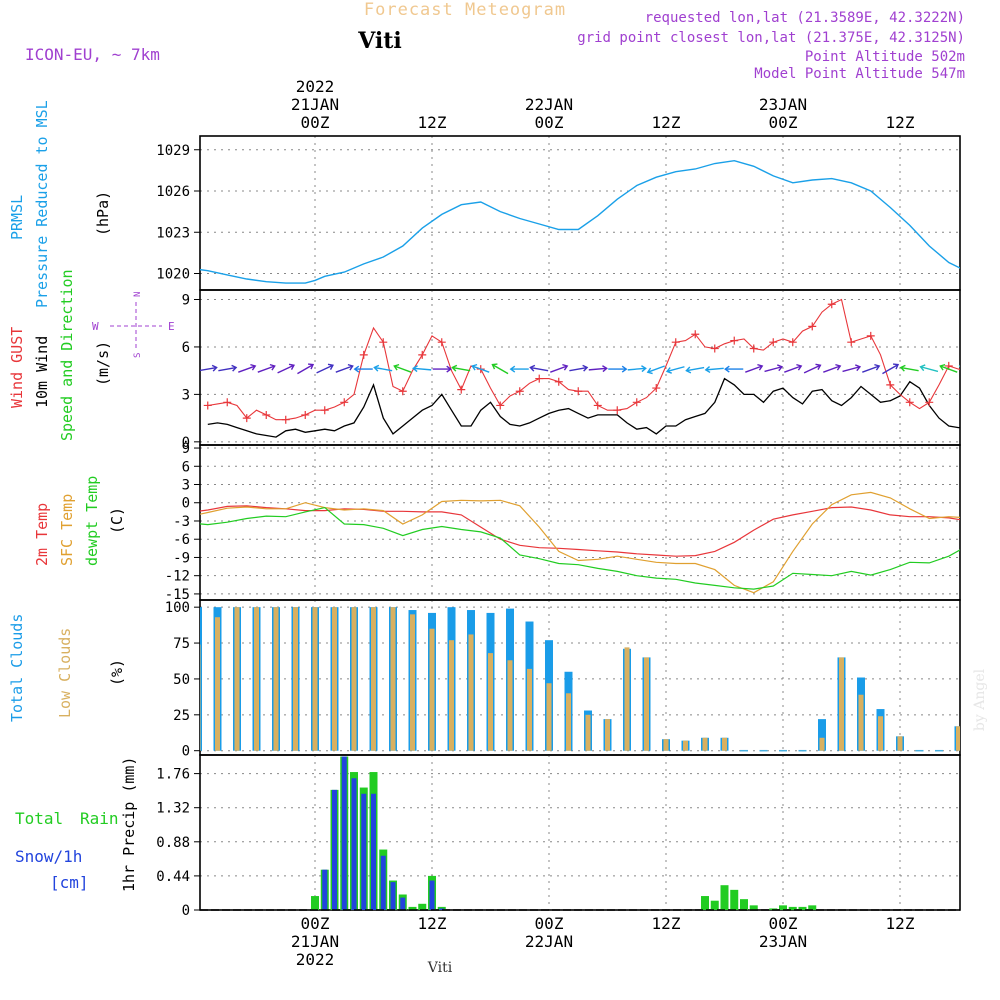  Describe the element at coordinates (173, 843) in the screenshot. I see `y-tick-label: 0.88` at that location.